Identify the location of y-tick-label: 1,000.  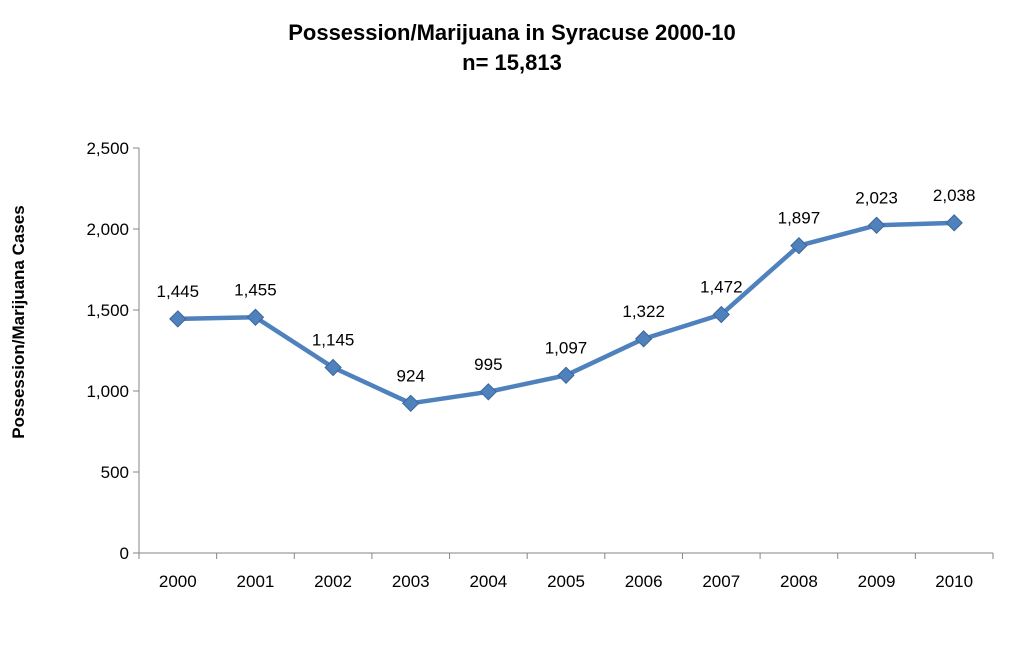
(107, 391).